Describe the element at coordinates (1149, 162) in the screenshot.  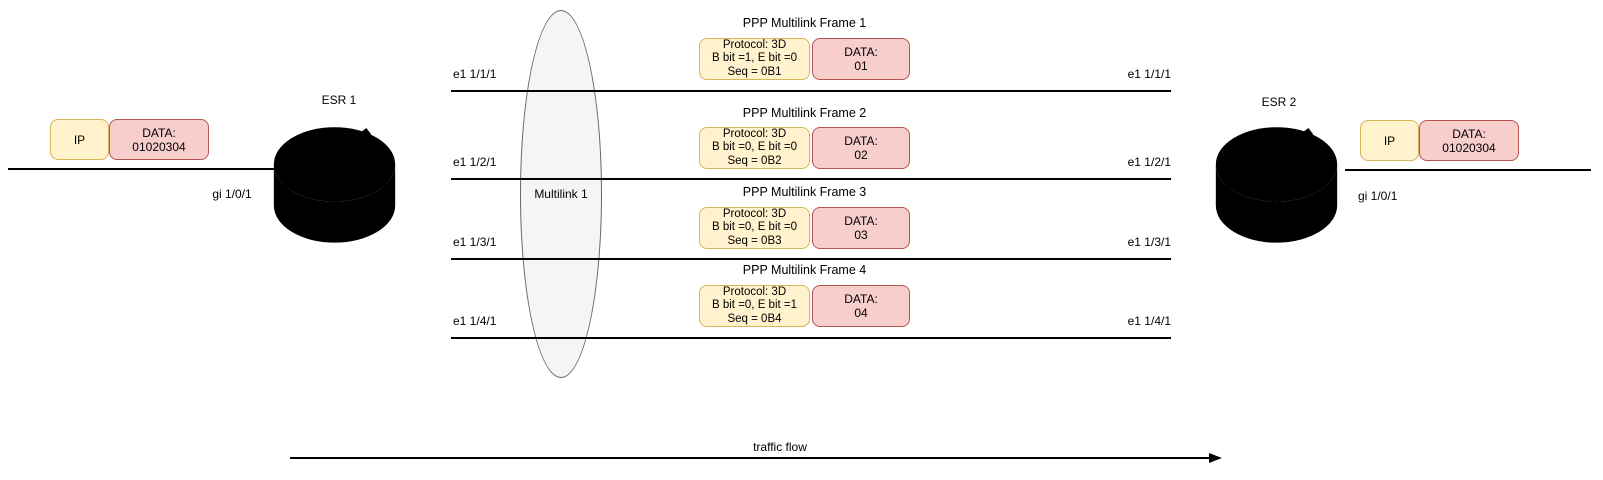
I see `link-label-right-2: e1 1/2/1` at that location.